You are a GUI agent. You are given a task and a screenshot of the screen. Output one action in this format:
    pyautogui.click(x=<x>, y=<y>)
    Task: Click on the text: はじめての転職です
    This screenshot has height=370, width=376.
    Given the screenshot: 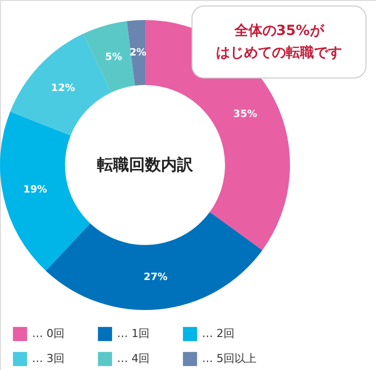 What is the action you would take?
    pyautogui.click(x=279, y=52)
    